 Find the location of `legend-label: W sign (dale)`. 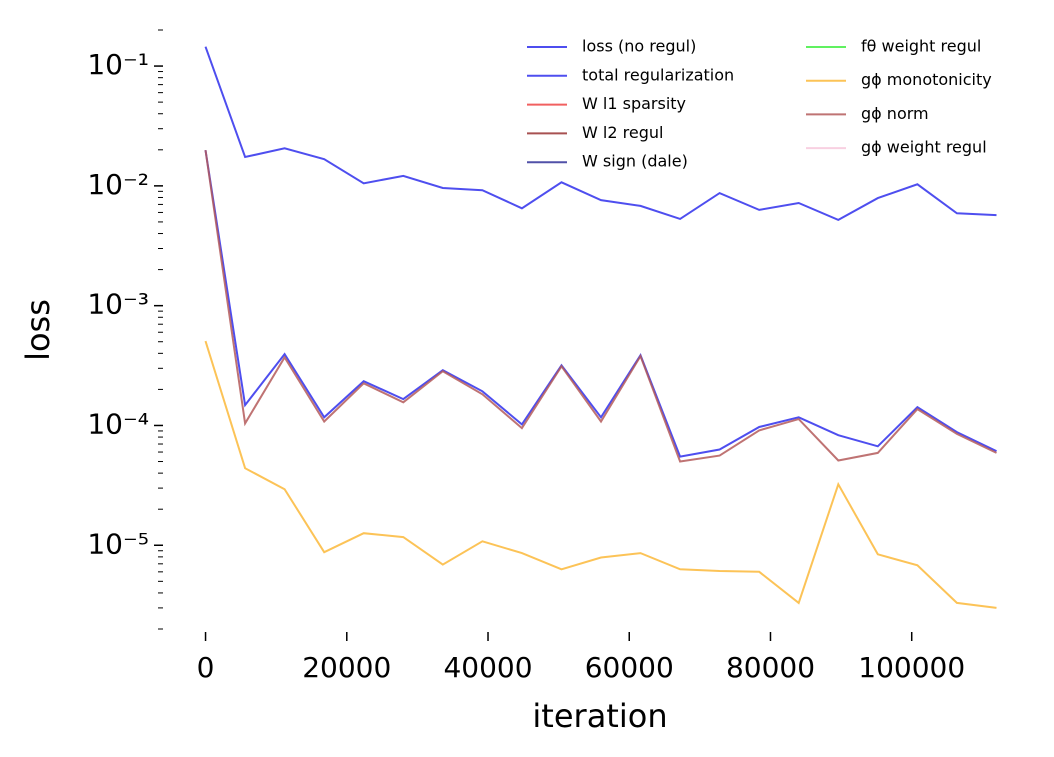

legend-label: W sign (dale) is located at coordinates (635, 161).